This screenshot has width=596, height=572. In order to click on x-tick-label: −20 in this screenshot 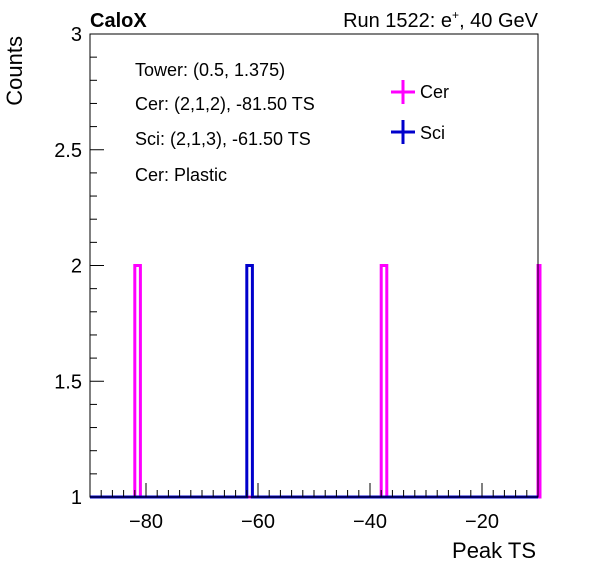, I will do `click(482, 522)`.